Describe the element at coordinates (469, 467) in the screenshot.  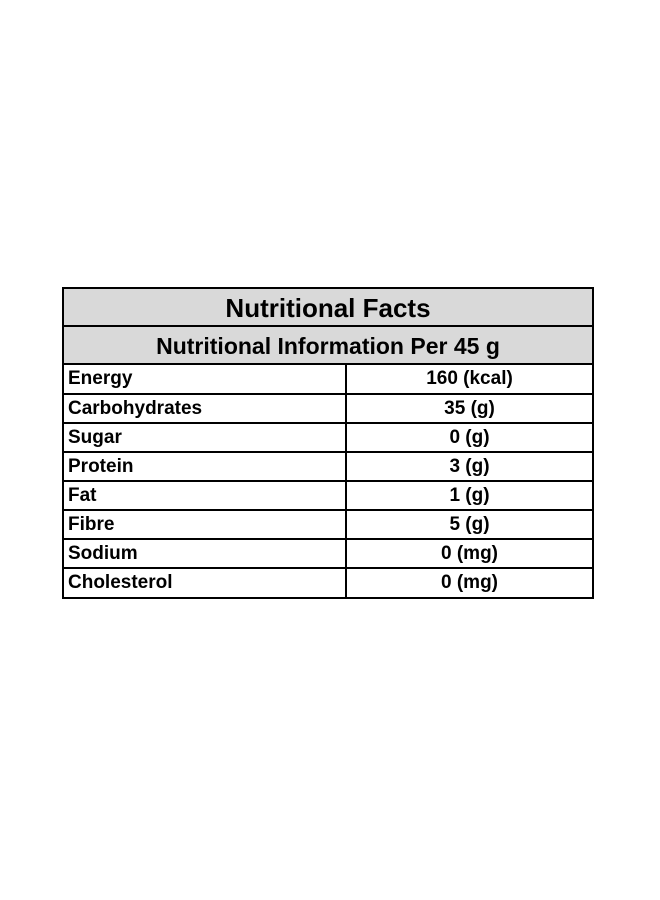
I see `nutrient-amount: 3 (g)` at that location.